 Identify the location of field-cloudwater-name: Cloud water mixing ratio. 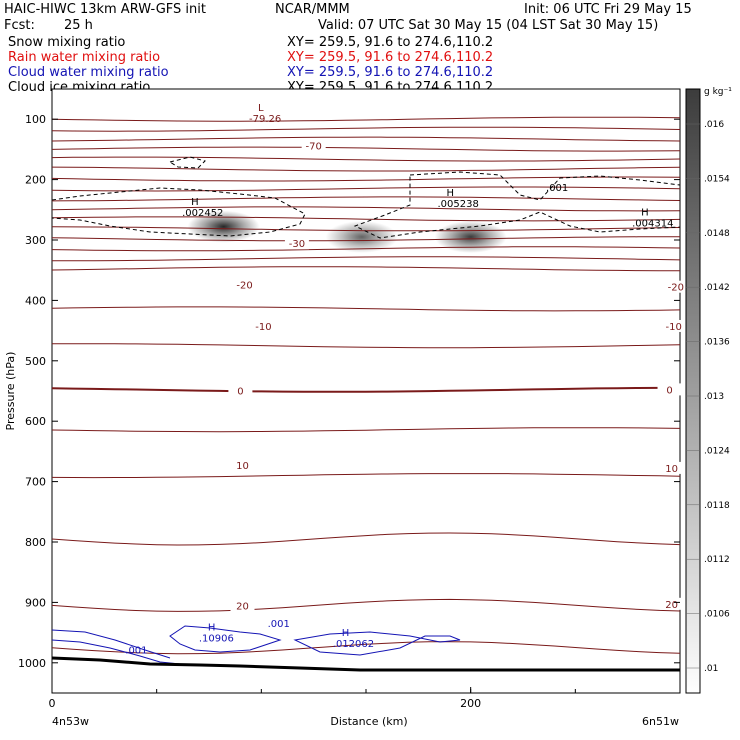
(88, 72).